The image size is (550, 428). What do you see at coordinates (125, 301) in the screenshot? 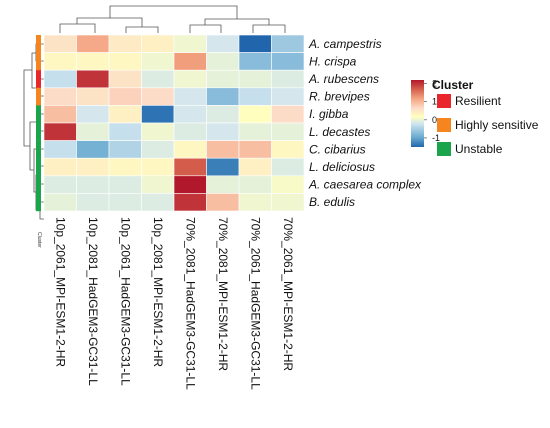
I see `column-label: 10p_2061_HadGEM3-GC31-LL` at bounding box center [125, 301].